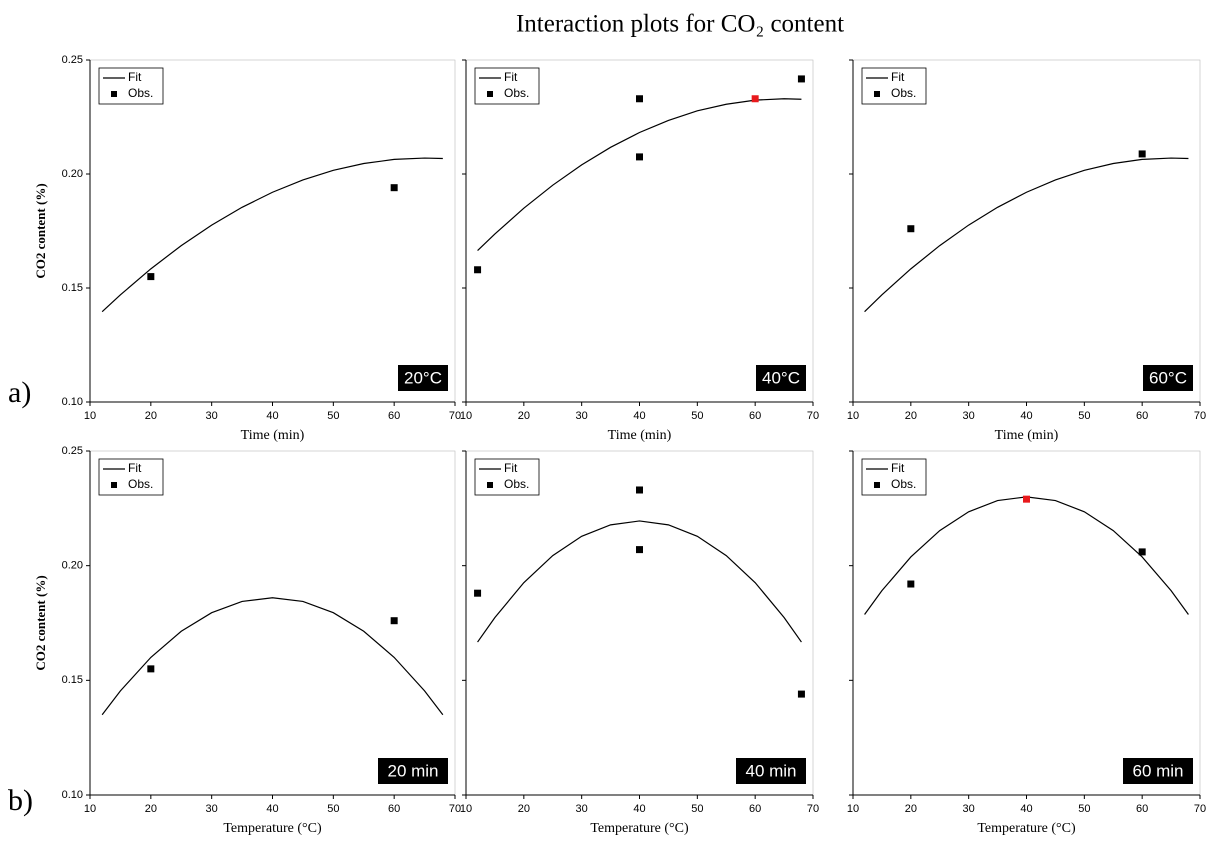 This screenshot has width=1214, height=843. I want to click on annotation: 40°C, so click(781, 377).